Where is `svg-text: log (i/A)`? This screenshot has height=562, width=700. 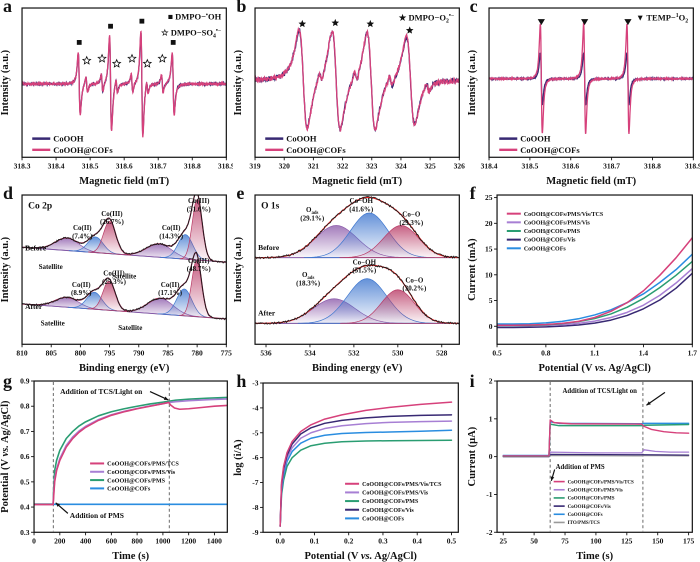 svg-text: log (i/A) is located at coordinates (238, 457).